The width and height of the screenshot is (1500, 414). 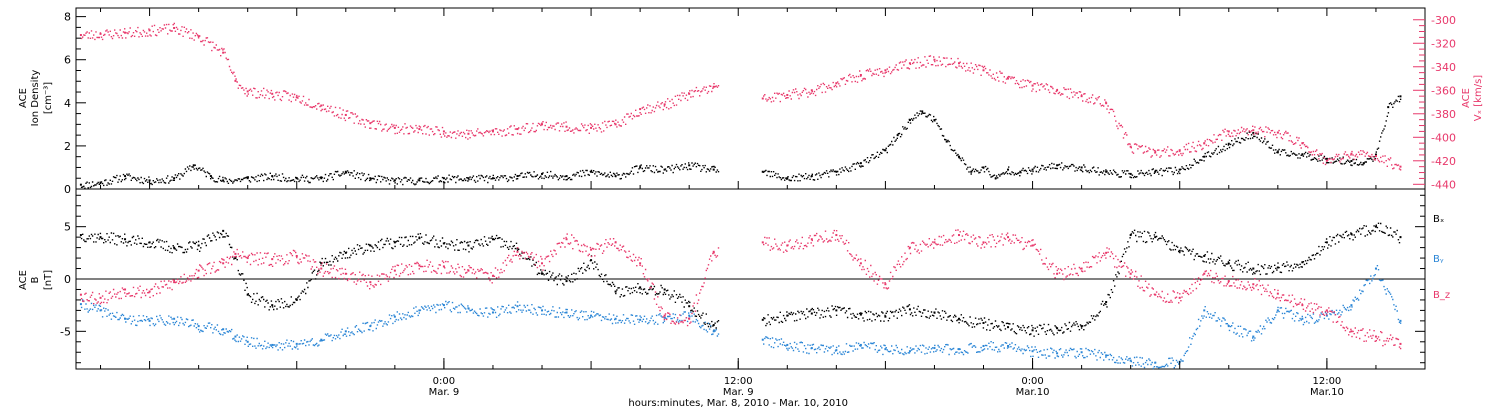 What do you see at coordinates (48, 98) in the screenshot?
I see `top-left-ylabel: [cm⁻³]` at bounding box center [48, 98].